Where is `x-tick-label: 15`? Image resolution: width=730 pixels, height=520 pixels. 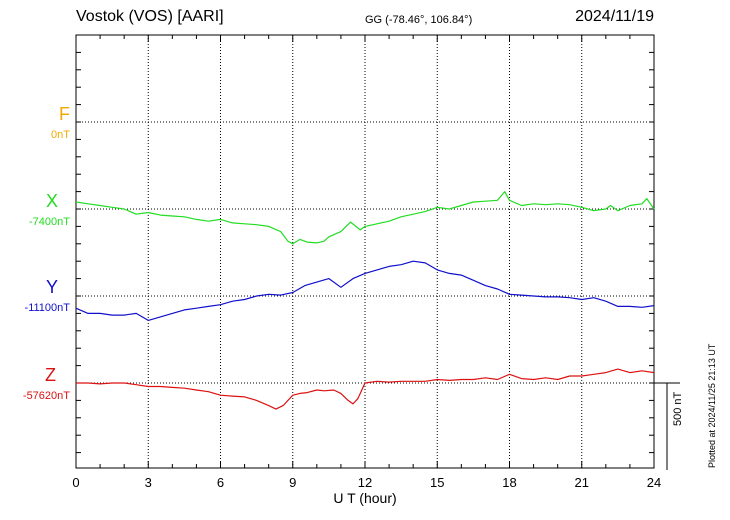
x-tick-label: 15 is located at coordinates (437, 482).